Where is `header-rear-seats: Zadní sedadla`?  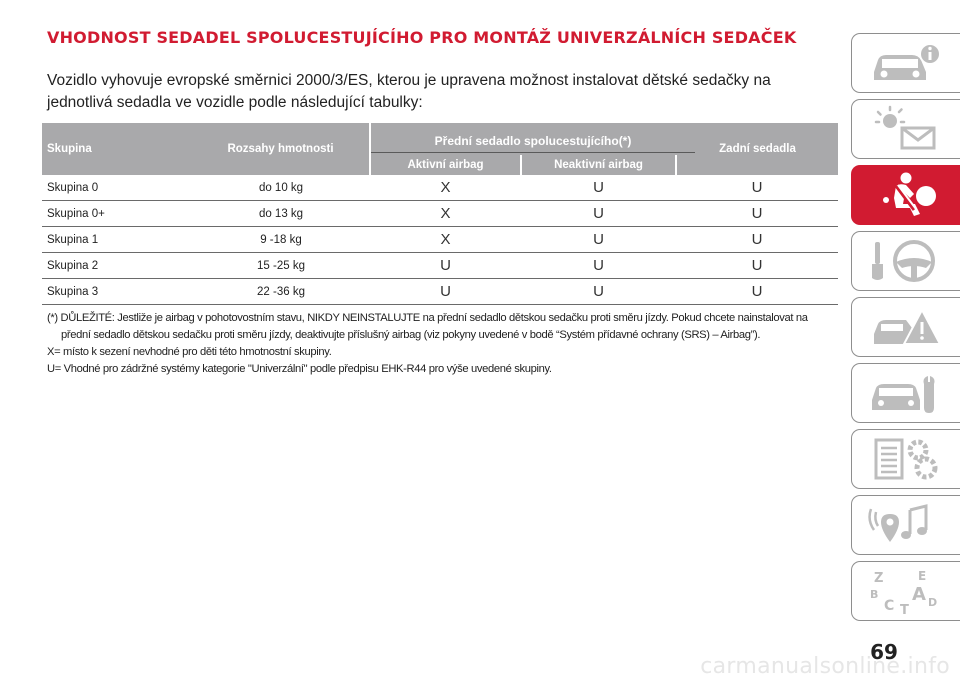 header-rear-seats: Zadní sedadla is located at coordinates (757, 149).